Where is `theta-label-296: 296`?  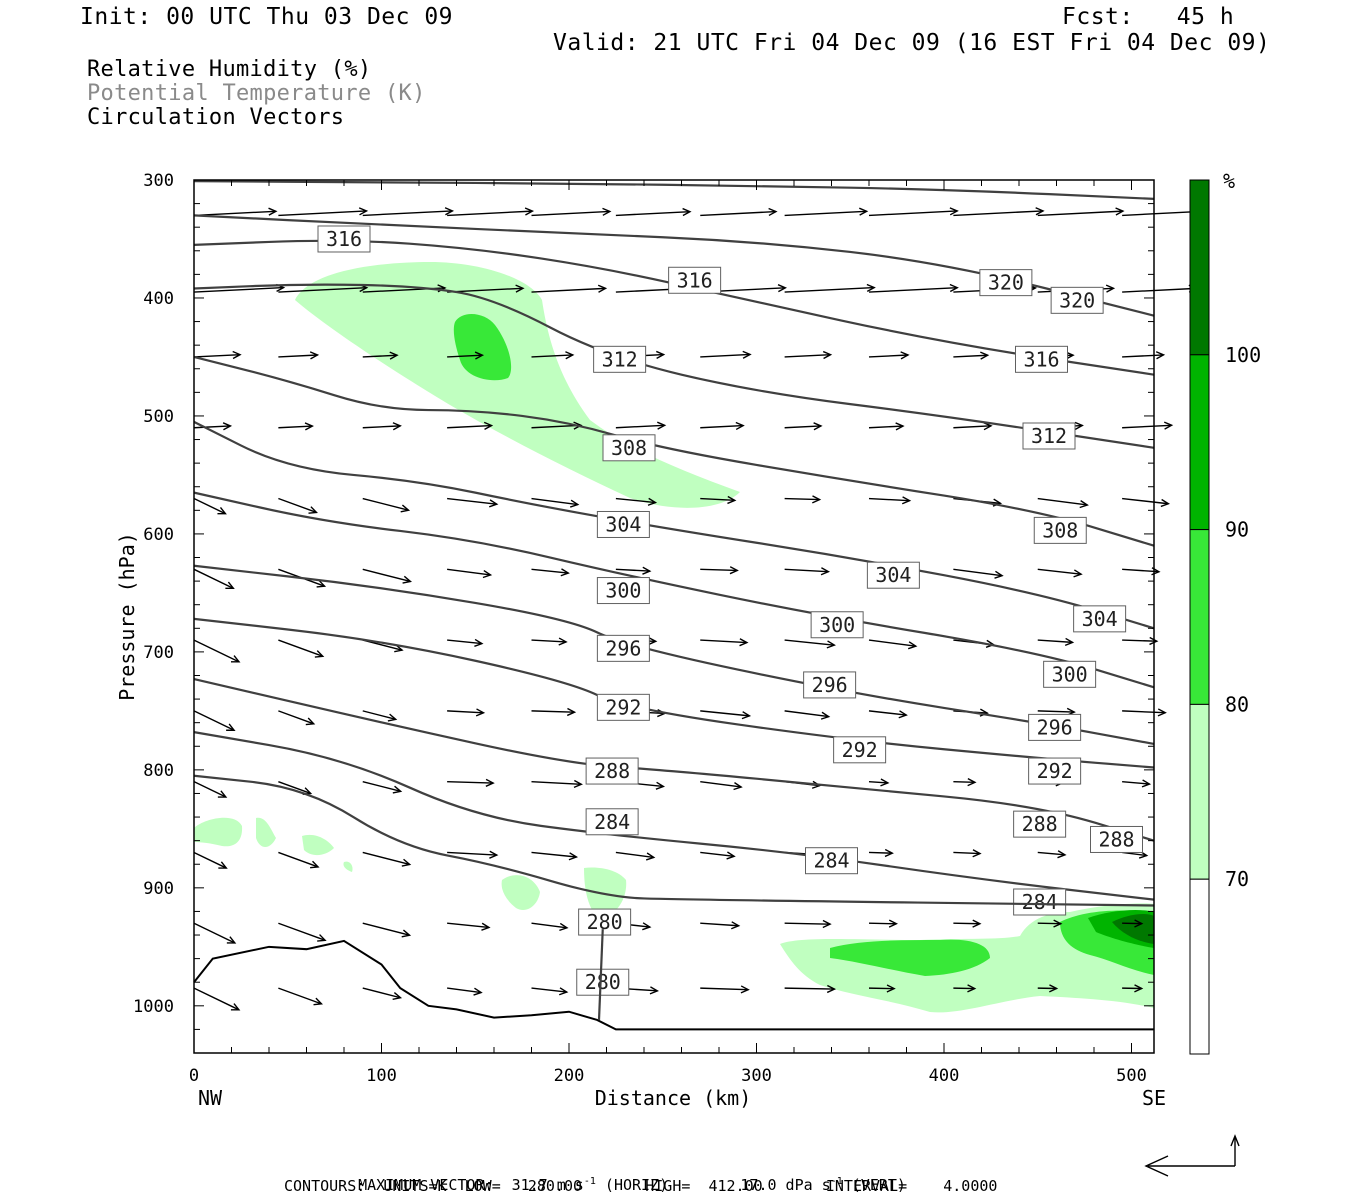 theta-label-296: 296 is located at coordinates (830, 685).